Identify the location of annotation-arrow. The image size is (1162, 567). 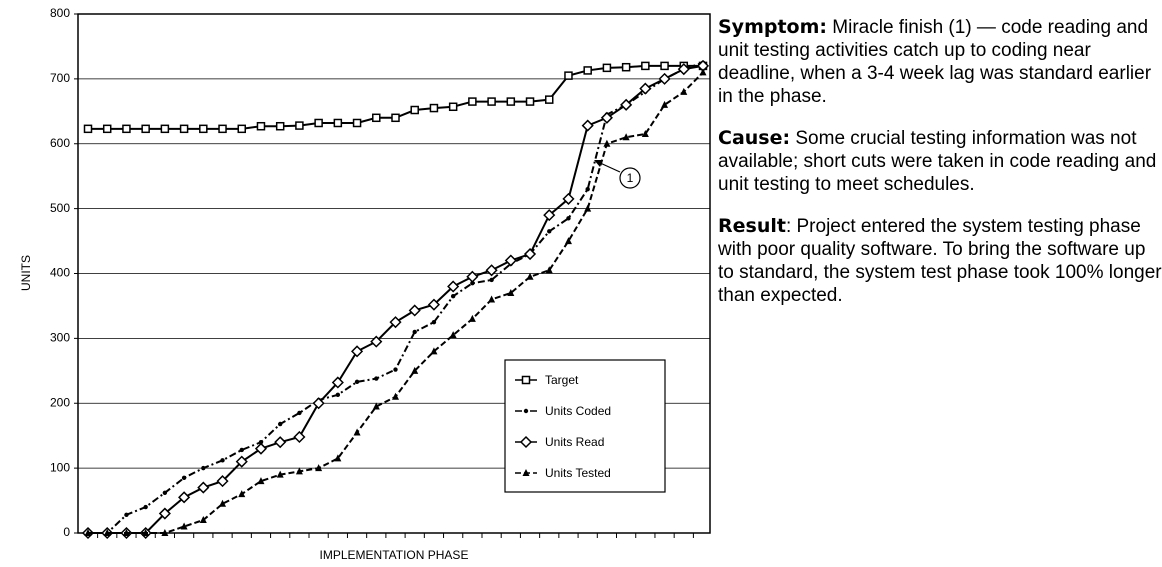
(609, 167).